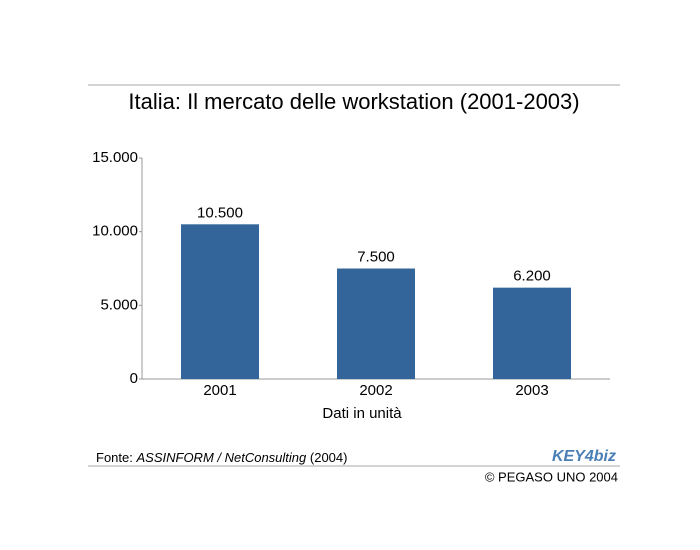  I want to click on x-axis-label: Dati in unità, so click(362, 413).